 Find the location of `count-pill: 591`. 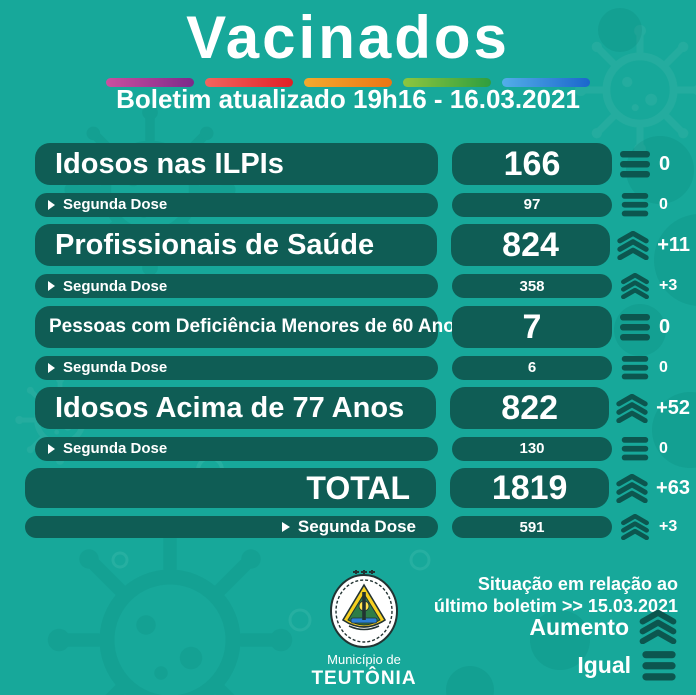

count-pill: 591 is located at coordinates (532, 527).